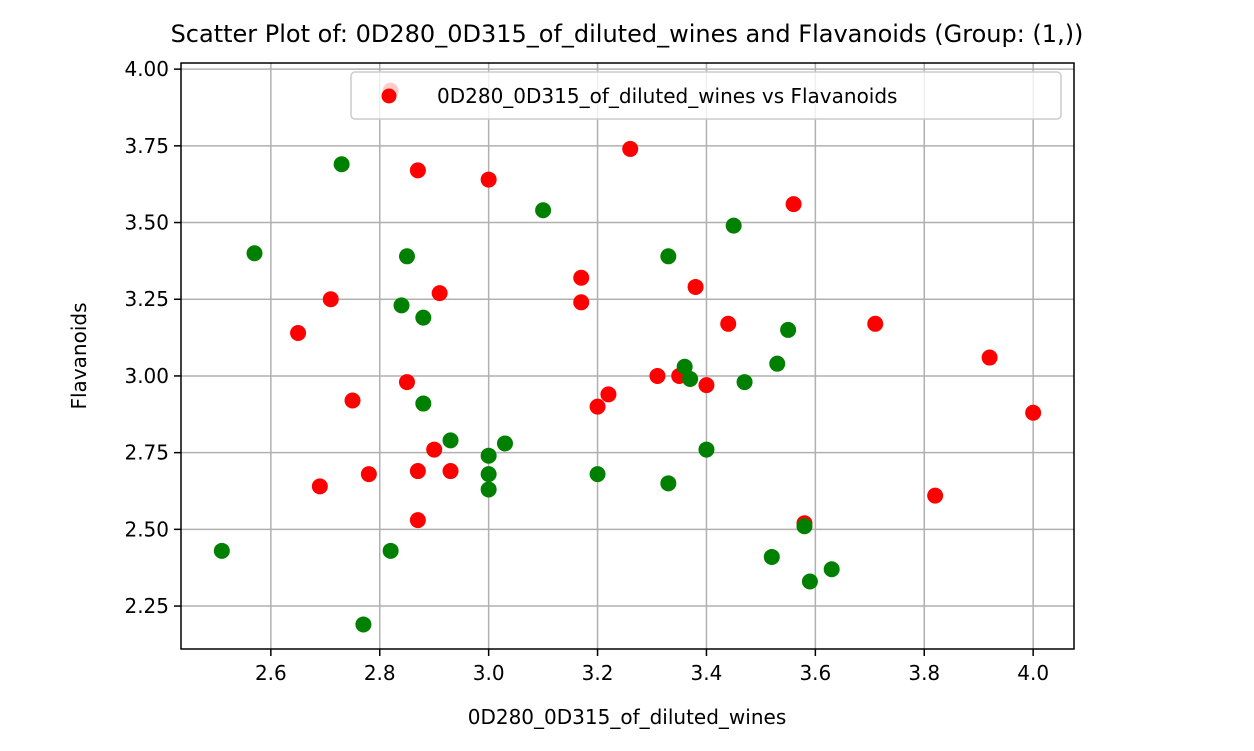 The image size is (1254, 751). Describe the element at coordinates (652, 667) in the screenshot. I see `x-axis-ticks: 2.6 2.8 3.0 3.2 3.4 3.6 3.8 4.0` at that location.